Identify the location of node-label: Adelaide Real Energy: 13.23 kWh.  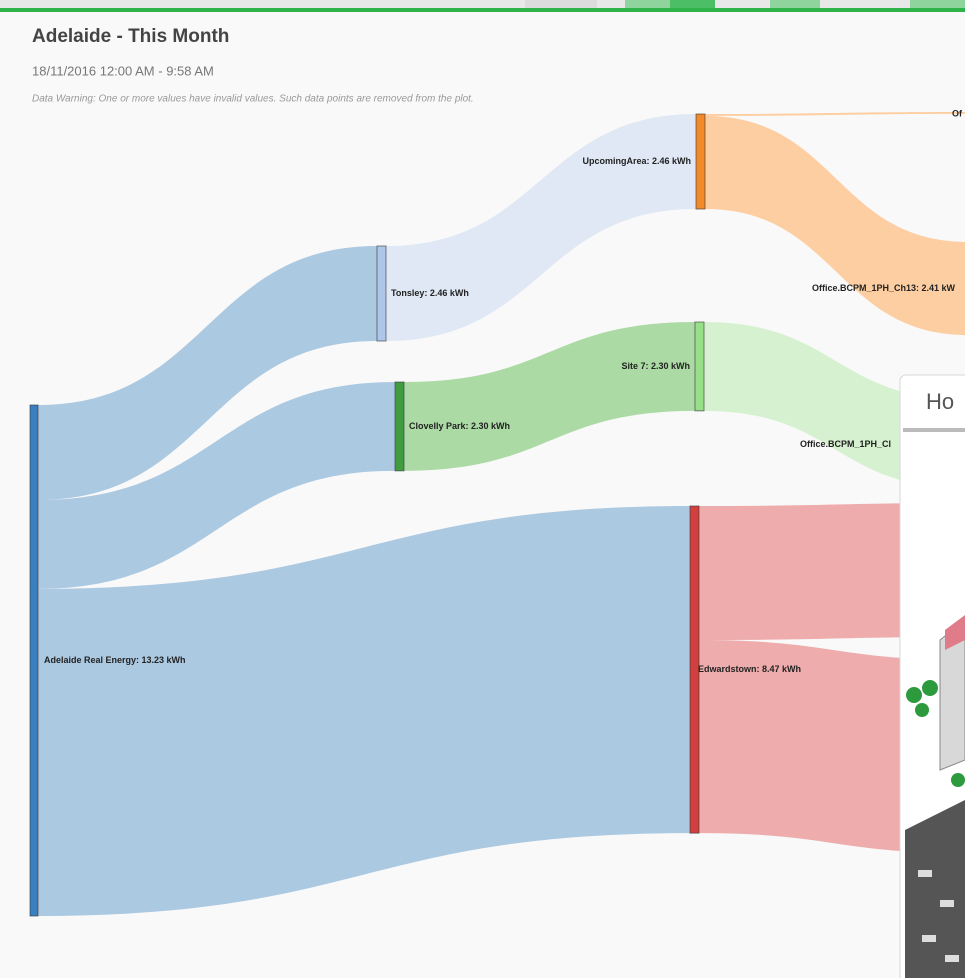
(115, 660).